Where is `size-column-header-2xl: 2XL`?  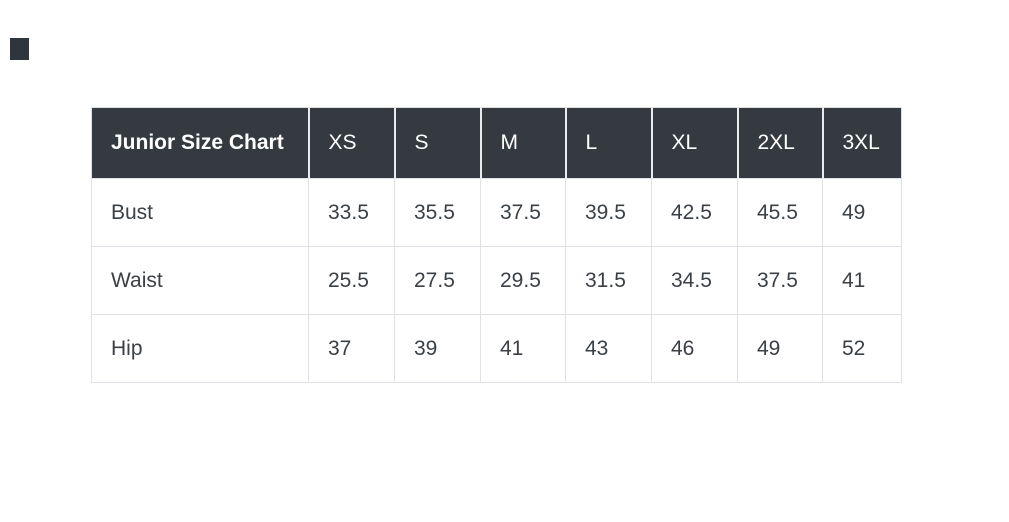 size-column-header-2xl: 2XL is located at coordinates (779, 143).